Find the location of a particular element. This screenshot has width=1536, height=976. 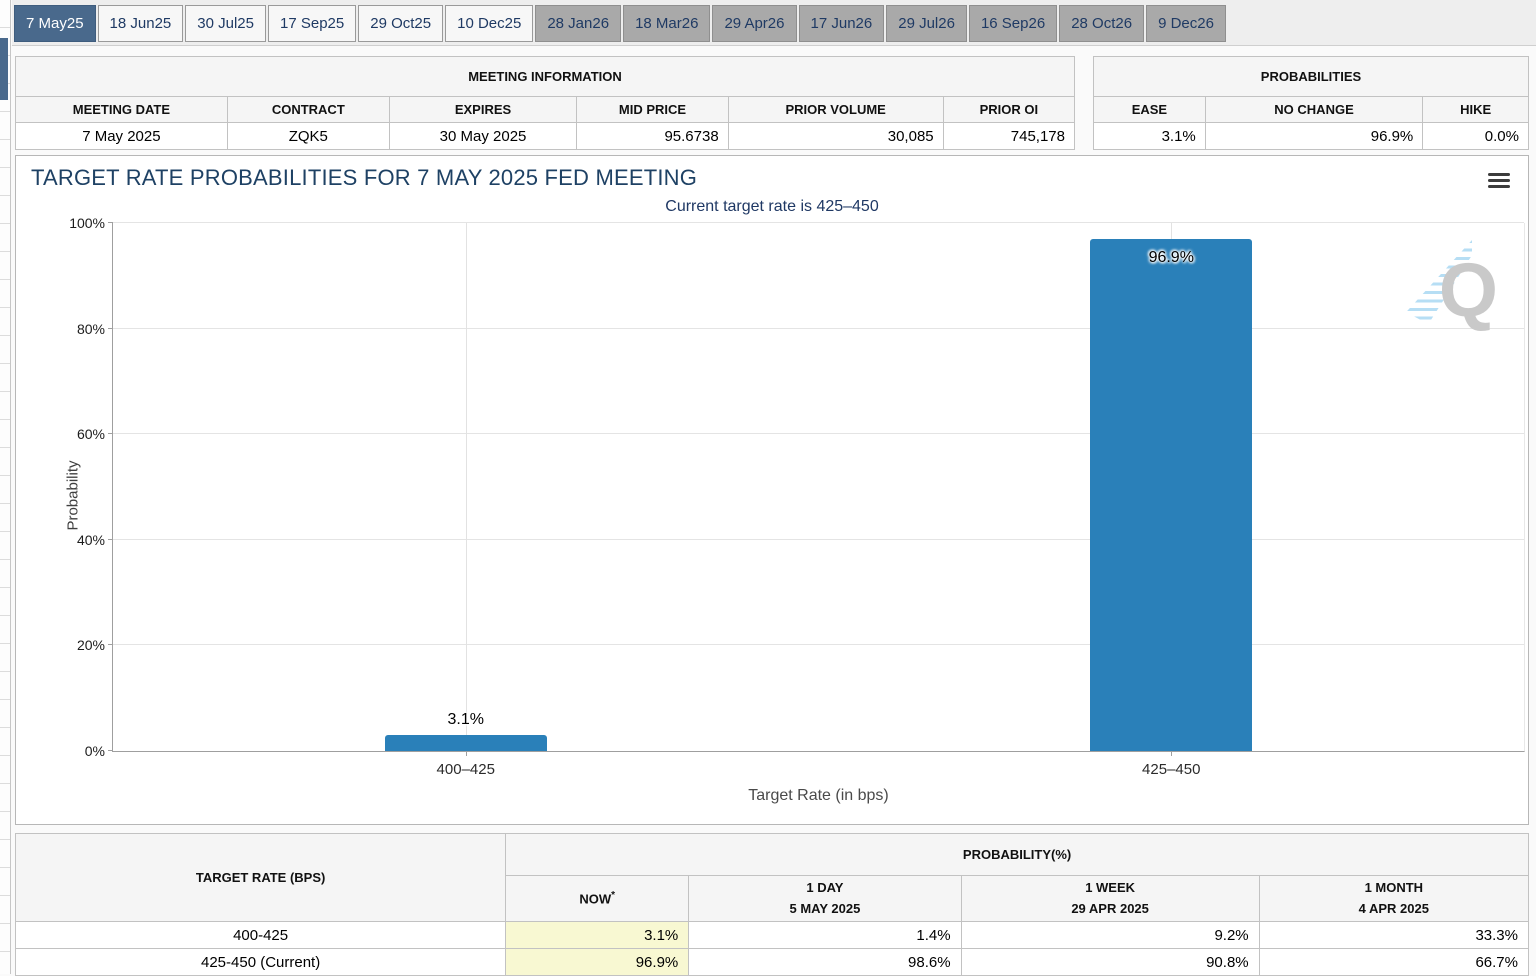

chart-menu-icon is located at coordinates (1499, 181).